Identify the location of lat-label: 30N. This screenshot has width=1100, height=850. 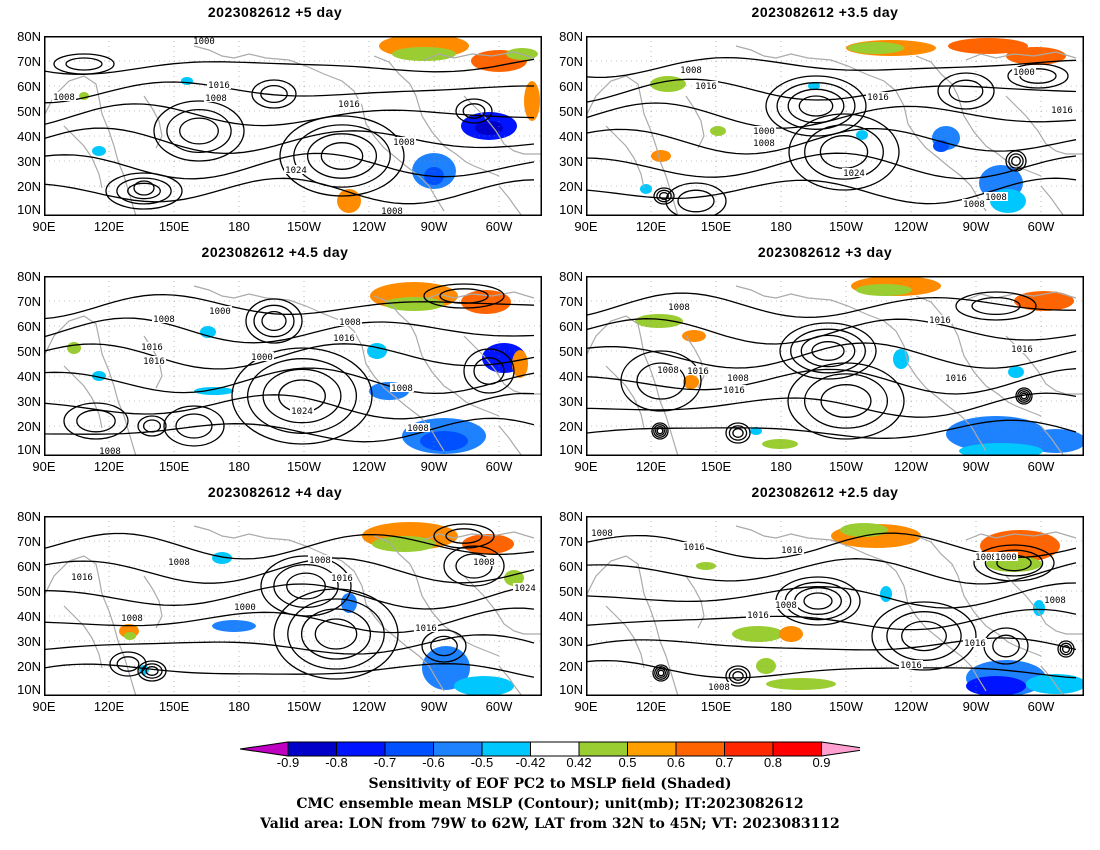
(571, 161).